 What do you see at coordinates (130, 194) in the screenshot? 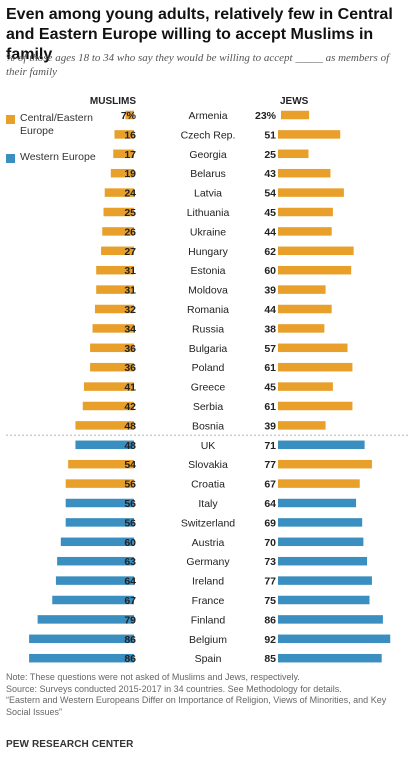
I see `value-muslims-latvia: 24` at bounding box center [130, 194].